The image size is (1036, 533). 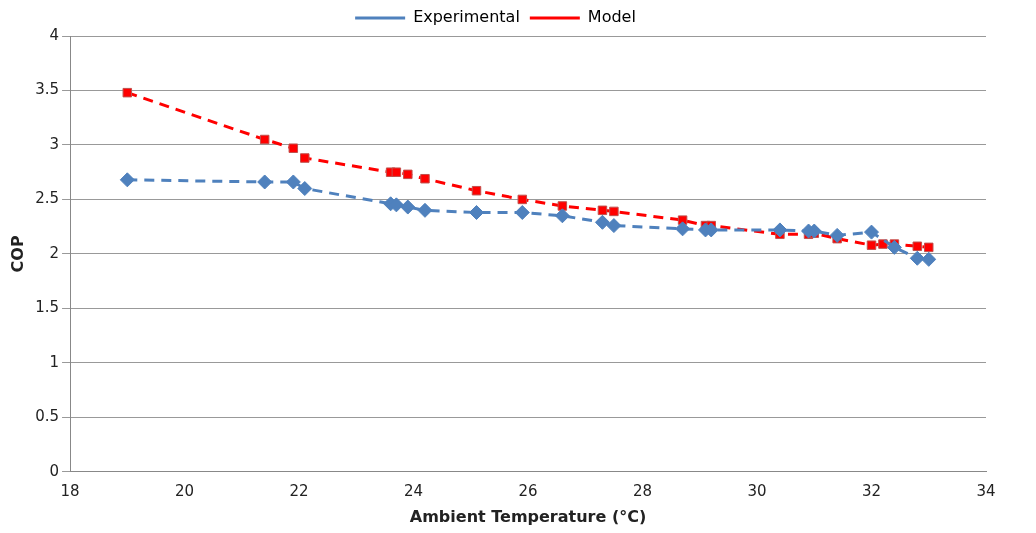 I want to click on x-tick-label: 28, so click(x=642, y=490).